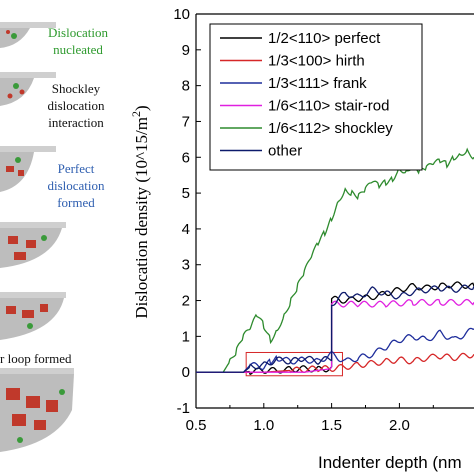 Image resolution: width=474 pixels, height=474 pixels. I want to click on legend-label: 1/6<112> shockley, so click(330, 128).